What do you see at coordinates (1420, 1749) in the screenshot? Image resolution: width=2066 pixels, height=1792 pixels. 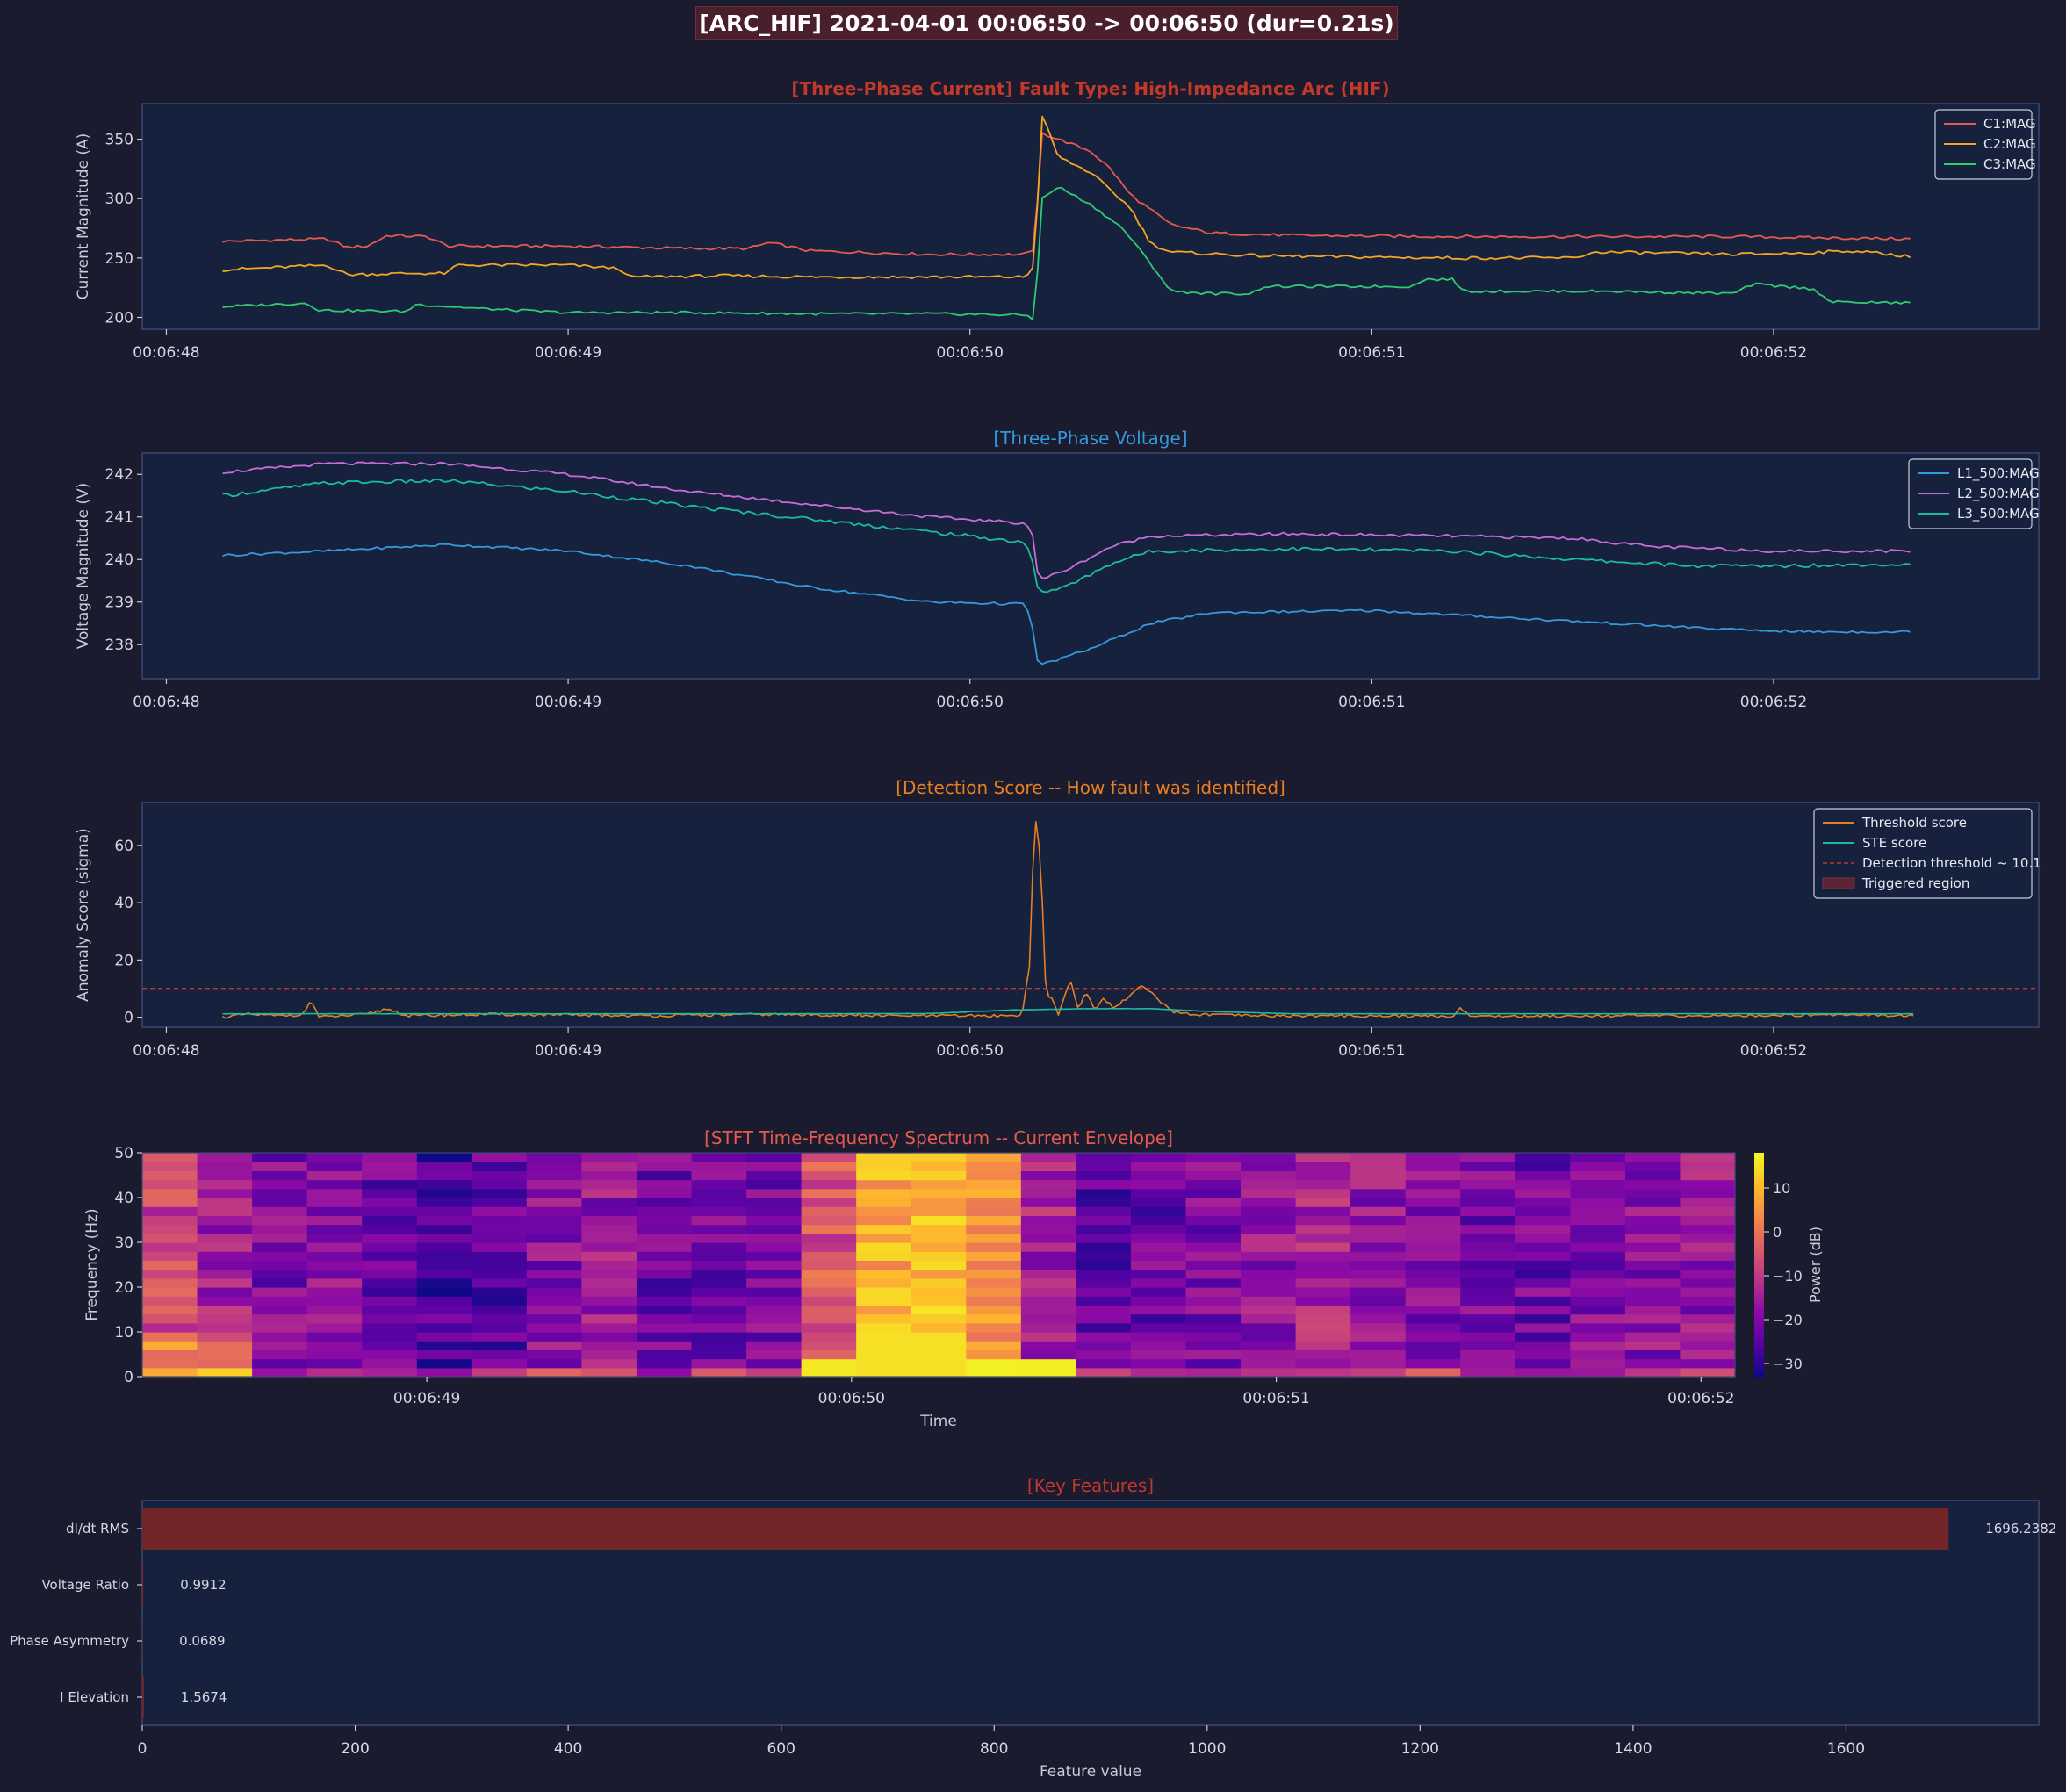 I see `features-chart-xtick-label: 1200` at bounding box center [1420, 1749].